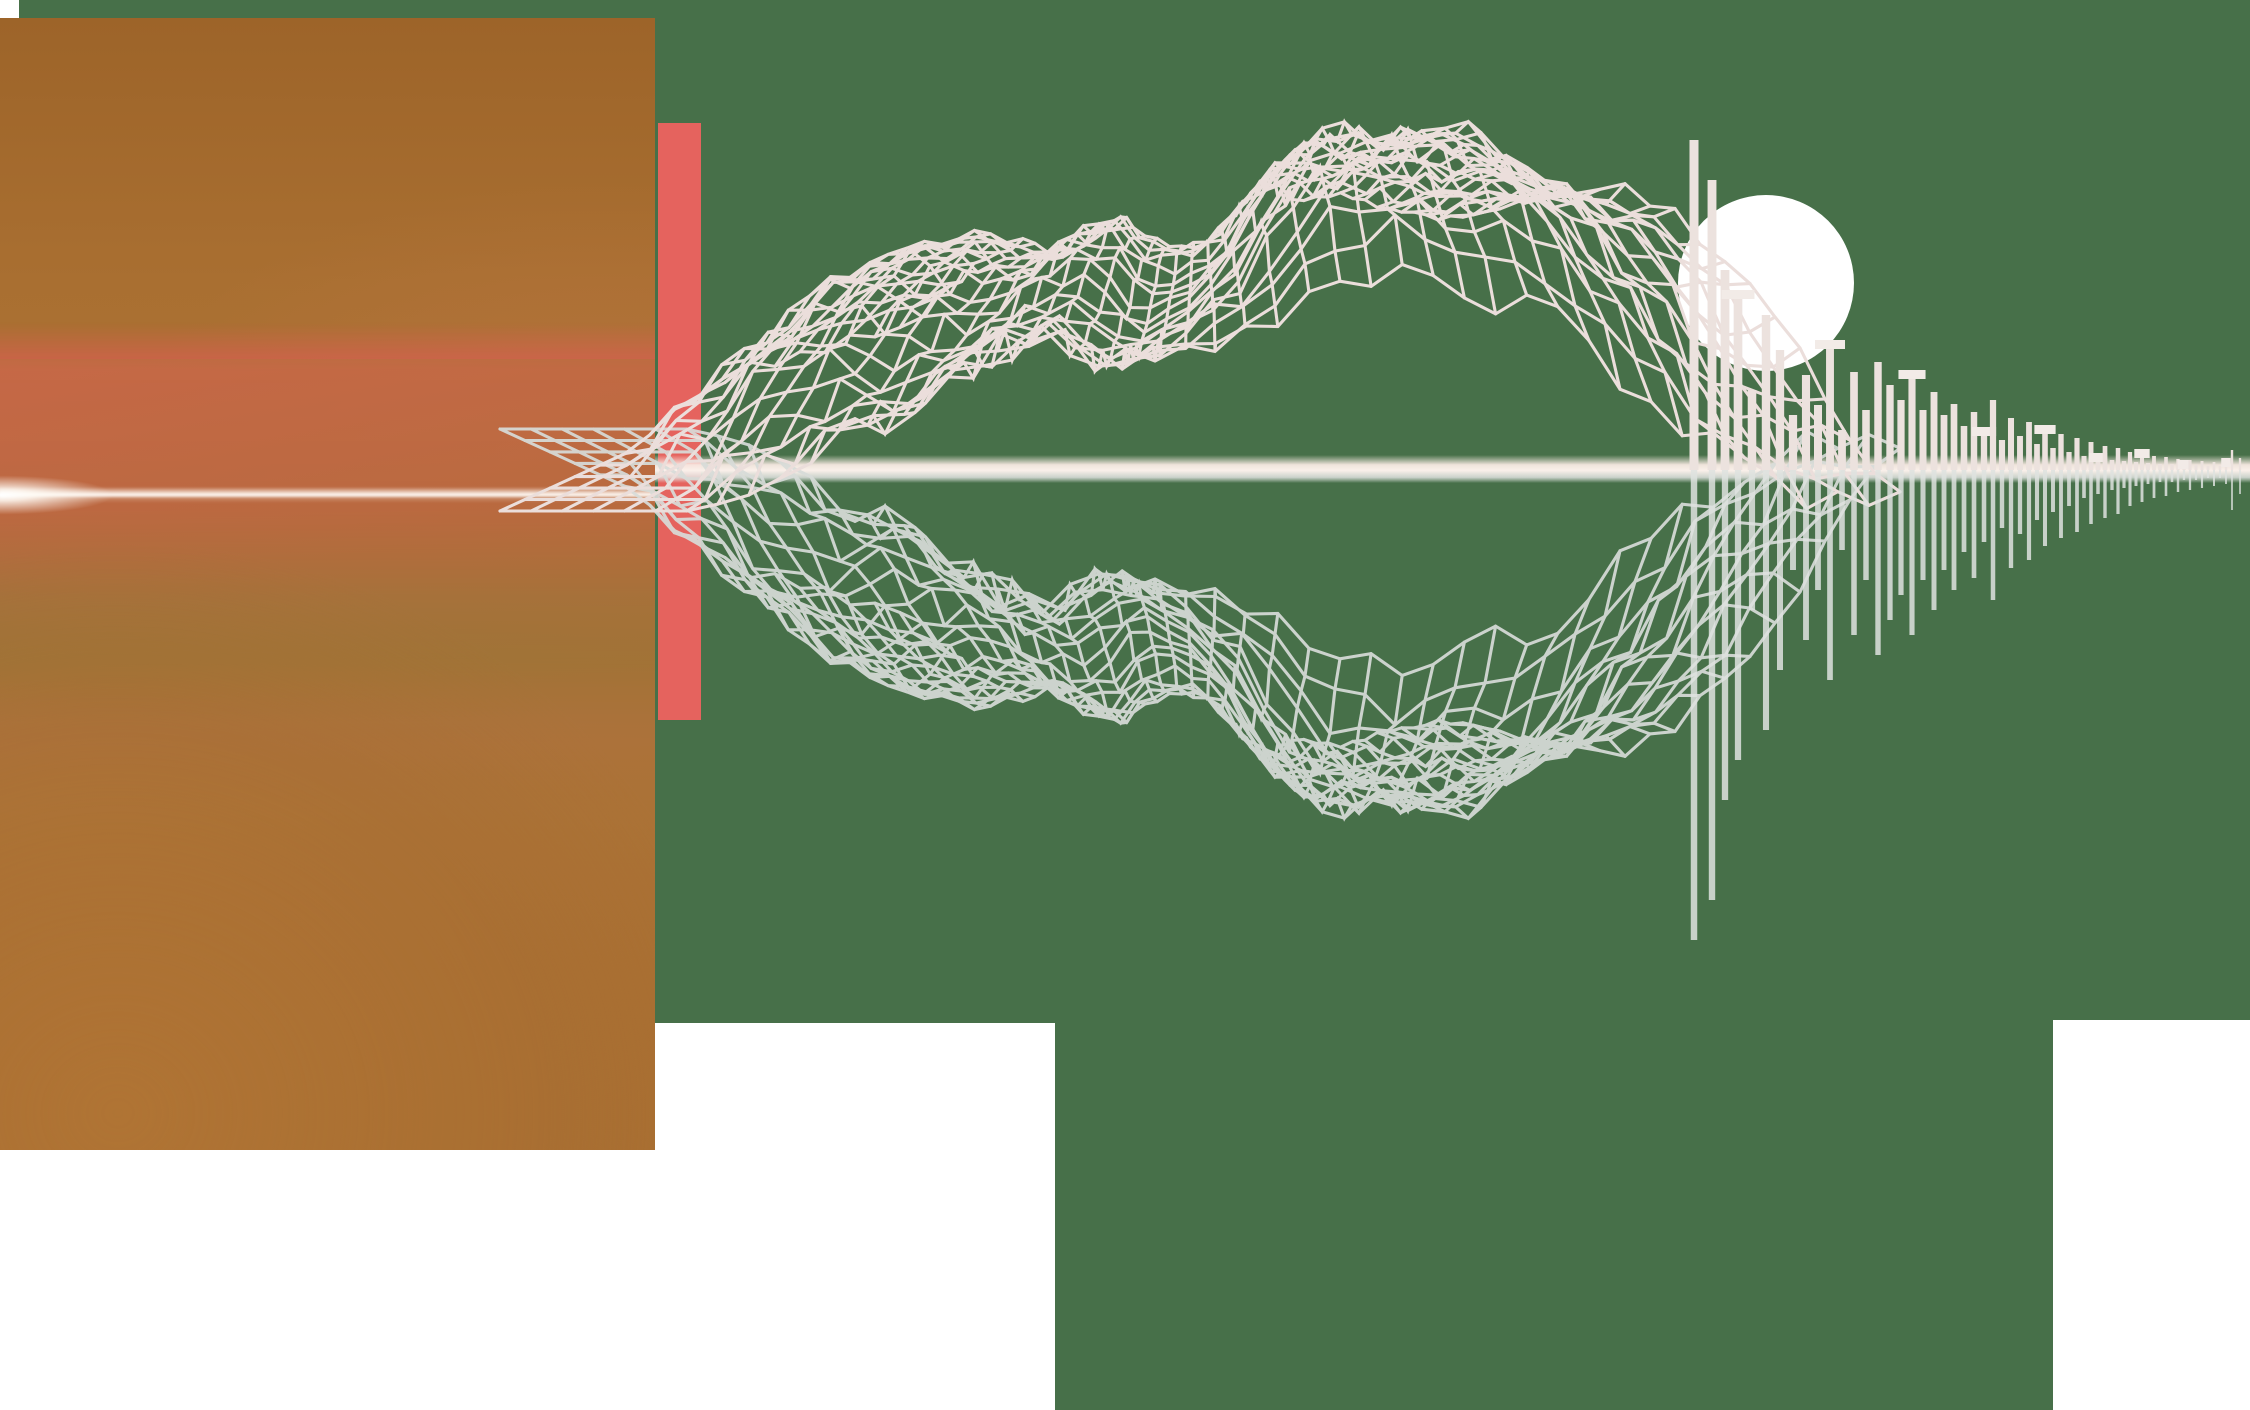 The image size is (2250, 1410). I want to click on photo-horizon-glow-core, so click(138, 494).